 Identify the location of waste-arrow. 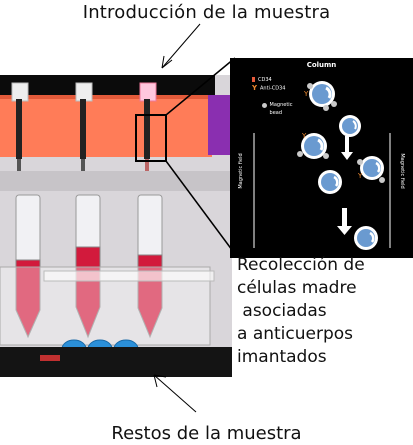
(175, 393).